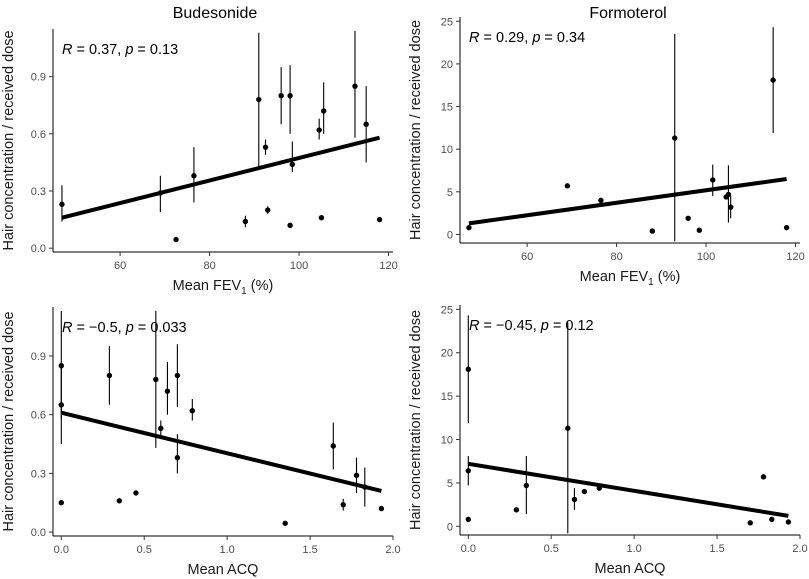 The width and height of the screenshot is (809, 579). Describe the element at coordinates (124, 328) in the screenshot. I see `correlation-annotation: R = −0.5, p = 0.033` at that location.